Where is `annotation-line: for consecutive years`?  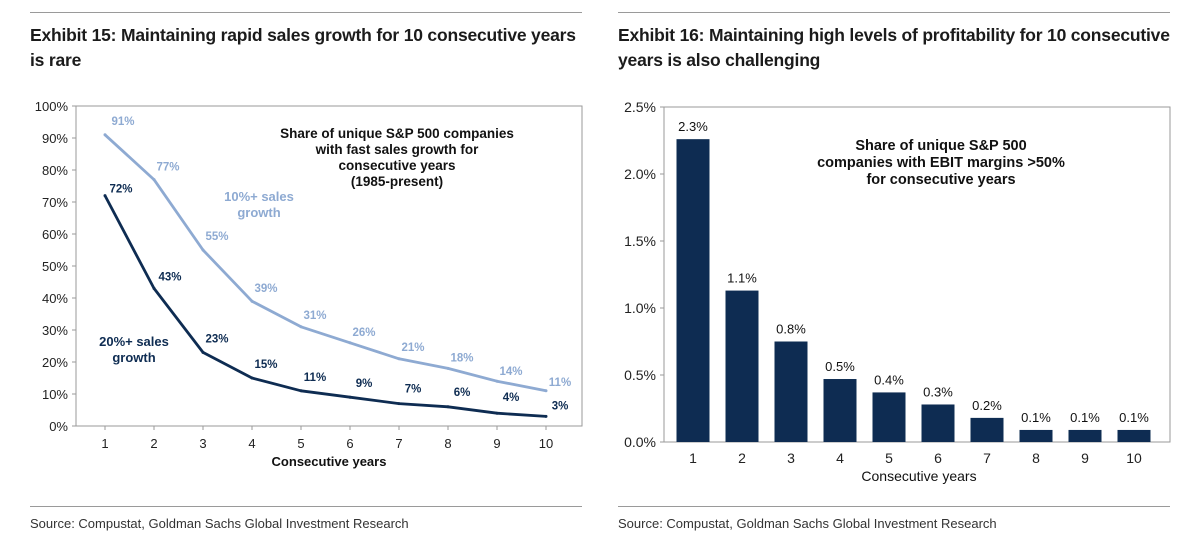 annotation-line: for consecutive years is located at coordinates (940, 180).